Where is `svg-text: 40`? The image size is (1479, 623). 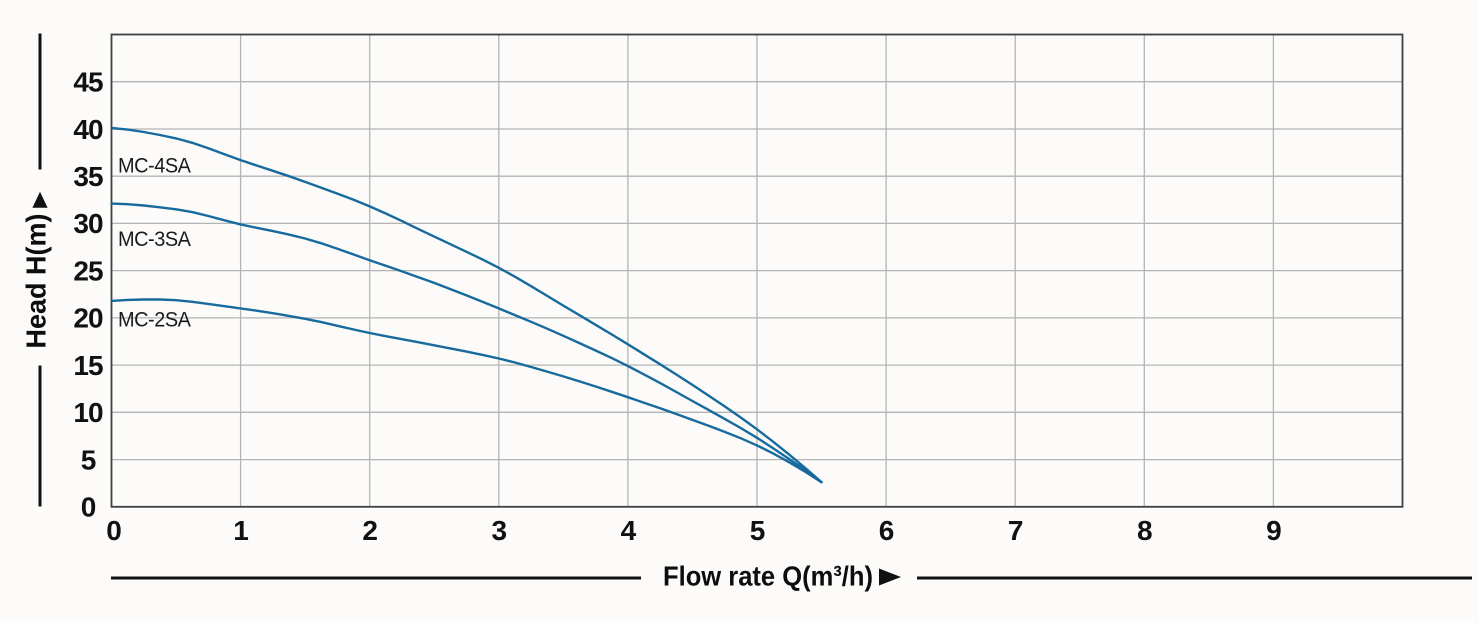 svg-text: 40 is located at coordinates (88, 129).